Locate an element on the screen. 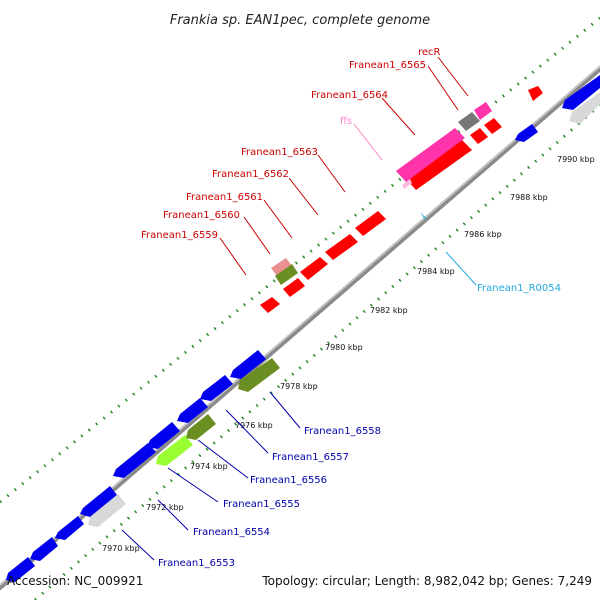 The height and width of the screenshot is (600, 600). tick-label: 7986 kbp is located at coordinates (483, 234).